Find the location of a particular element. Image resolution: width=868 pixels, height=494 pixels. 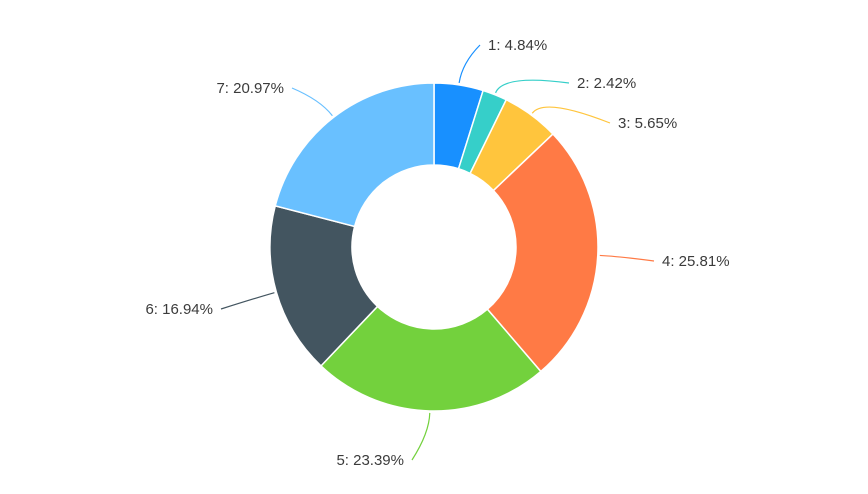

slice-label-6: 6: 16.94% is located at coordinates (179, 309).